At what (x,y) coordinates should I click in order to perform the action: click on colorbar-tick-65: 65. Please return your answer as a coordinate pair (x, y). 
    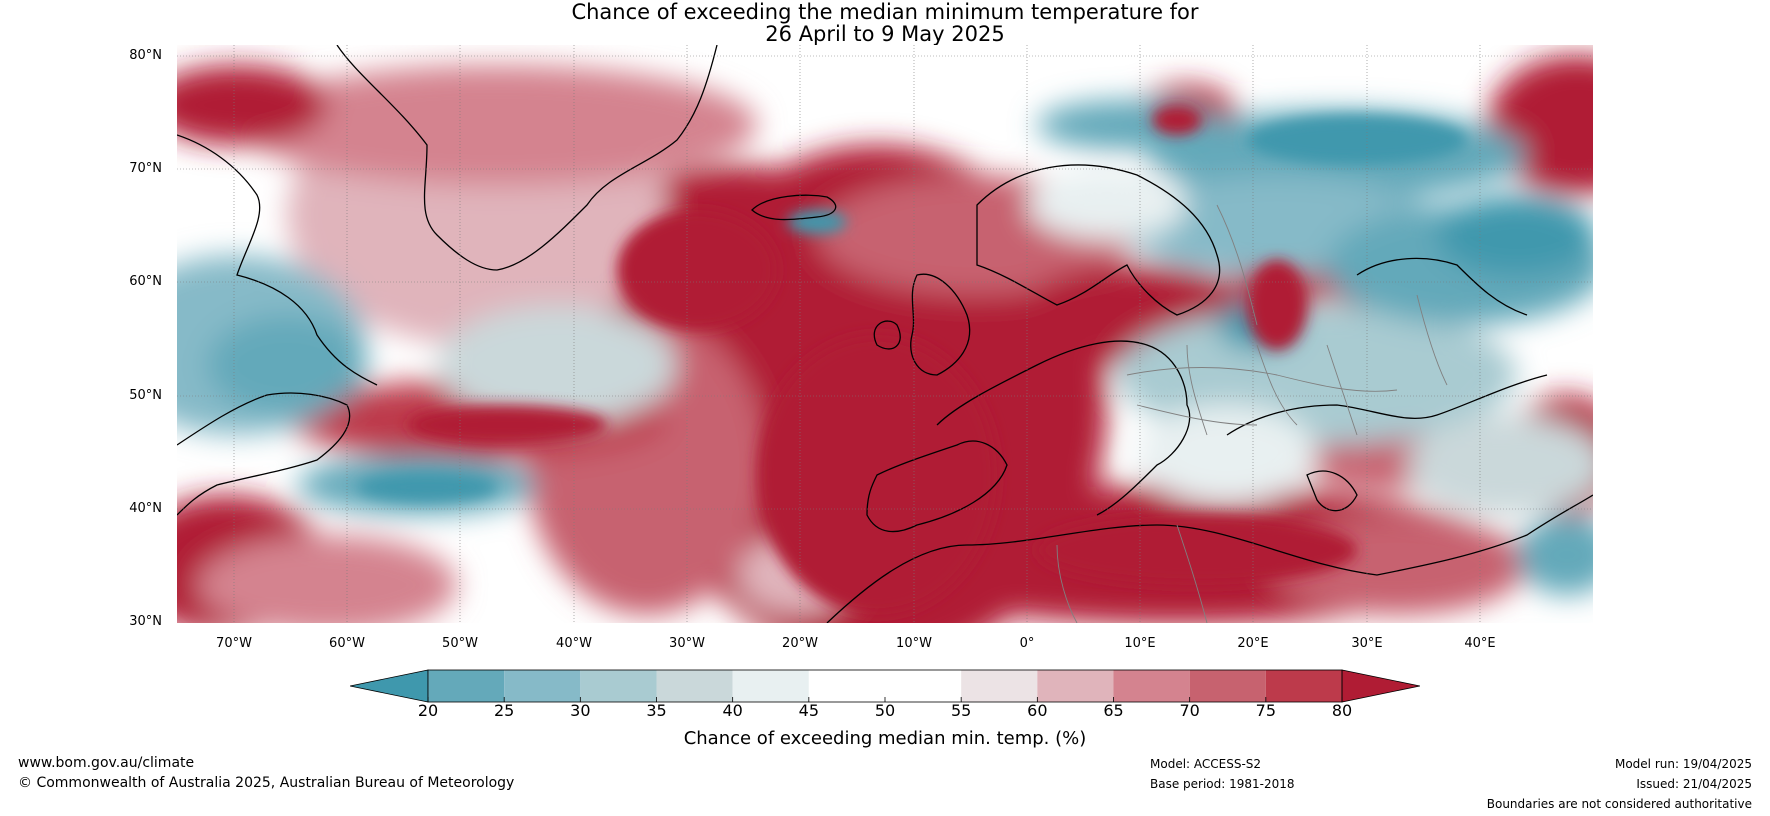
    Looking at the image, I should click on (1113, 710).